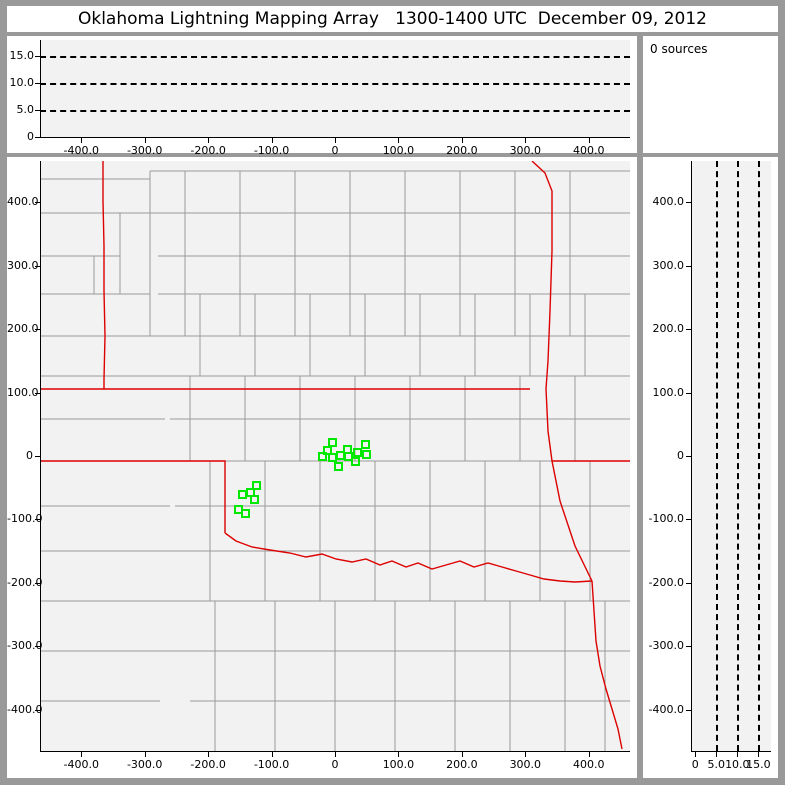  I want to click on y-axis-tick-label: -300.0, so click(25, 646).